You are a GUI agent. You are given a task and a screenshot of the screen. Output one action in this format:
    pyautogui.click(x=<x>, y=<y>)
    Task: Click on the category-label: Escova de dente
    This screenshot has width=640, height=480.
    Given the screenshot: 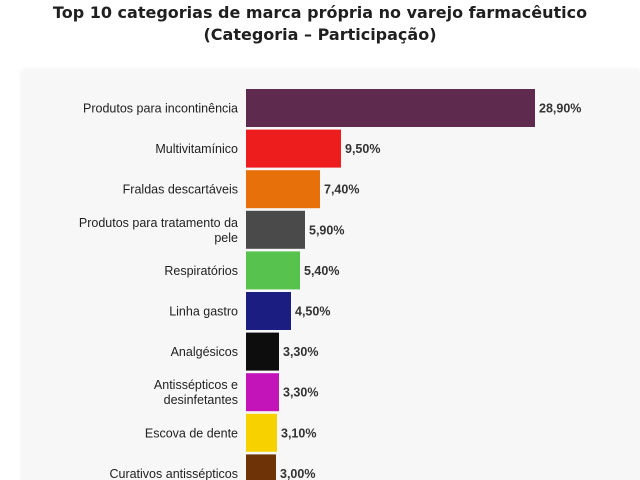 What is the action you would take?
    pyautogui.click(x=191, y=433)
    